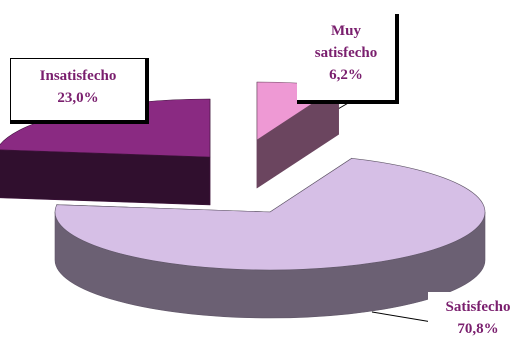  I want to click on pie-slice-insatisfecho, so click(105, 152).